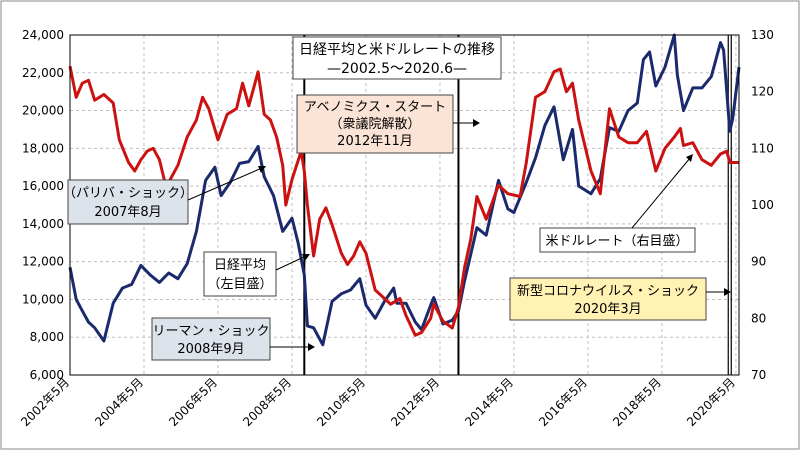 This screenshot has width=800, height=450. What do you see at coordinates (607, 309) in the screenshot?
I see `covid-line-2: 2020年3月` at bounding box center [607, 309].